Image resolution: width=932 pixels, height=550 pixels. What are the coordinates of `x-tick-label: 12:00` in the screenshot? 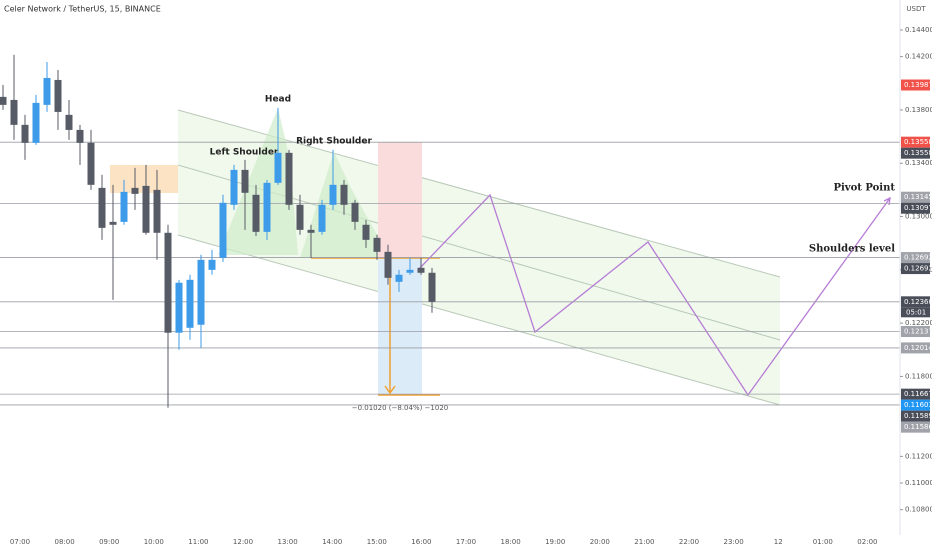 It's located at (243, 542).